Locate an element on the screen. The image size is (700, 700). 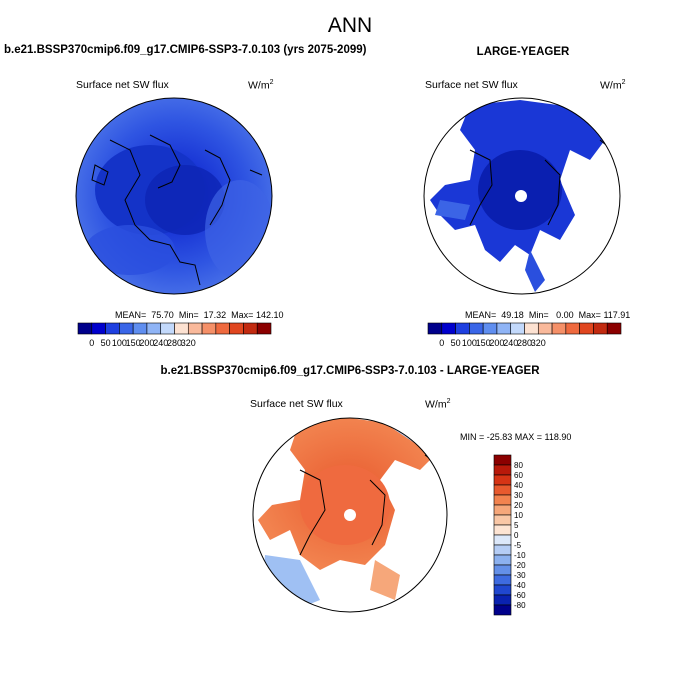
panel-3-colorbar-tick-label: 30 is located at coordinates (518, 495).